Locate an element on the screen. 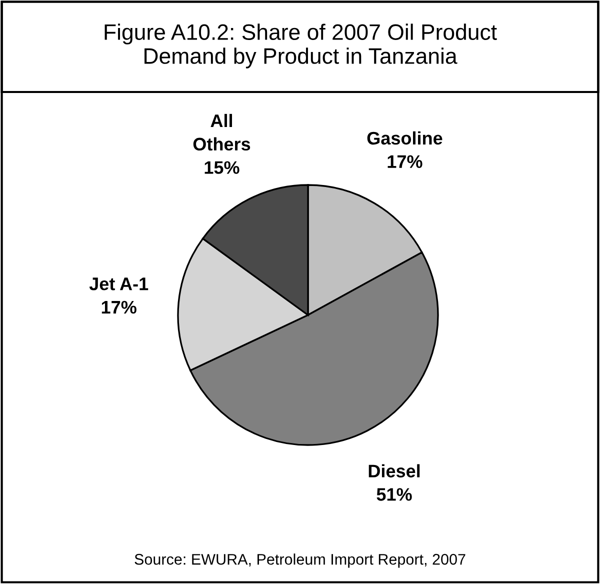 This screenshot has height=584, width=600. slice-label: All Others is located at coordinates (221, 132).